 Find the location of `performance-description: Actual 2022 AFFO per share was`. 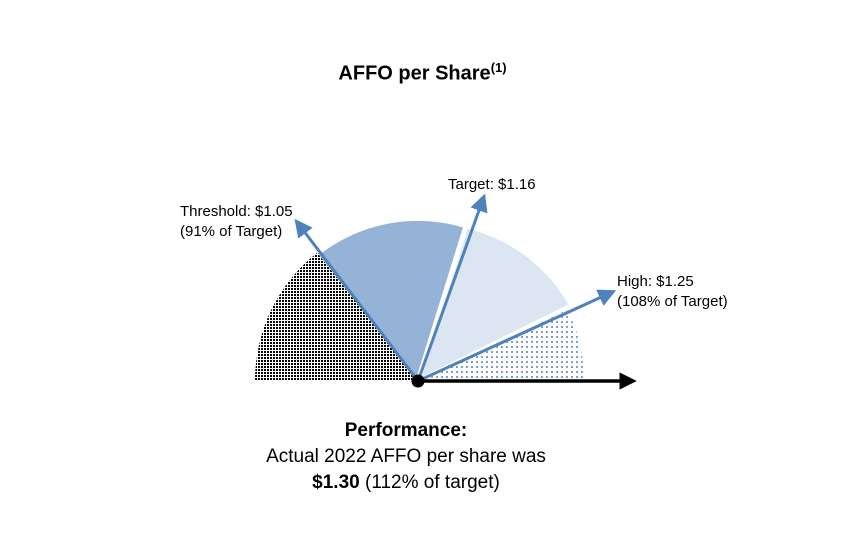

performance-description: Actual 2022 AFFO per share was is located at coordinates (406, 456).